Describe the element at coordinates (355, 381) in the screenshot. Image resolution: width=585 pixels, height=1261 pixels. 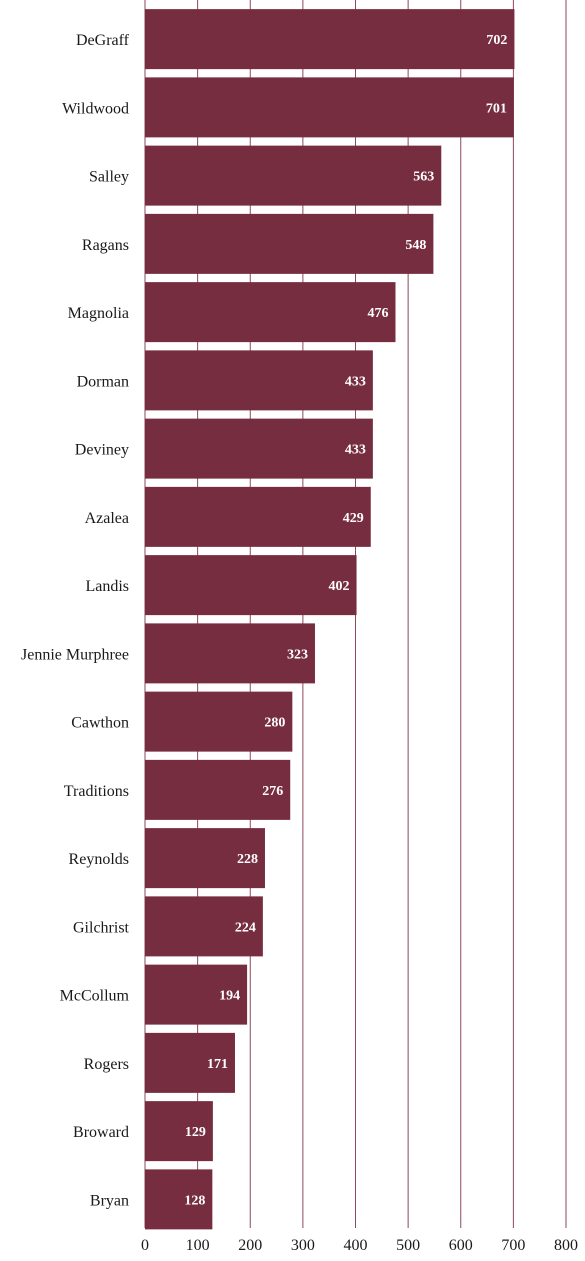
I see `value-label-5: 433` at that location.